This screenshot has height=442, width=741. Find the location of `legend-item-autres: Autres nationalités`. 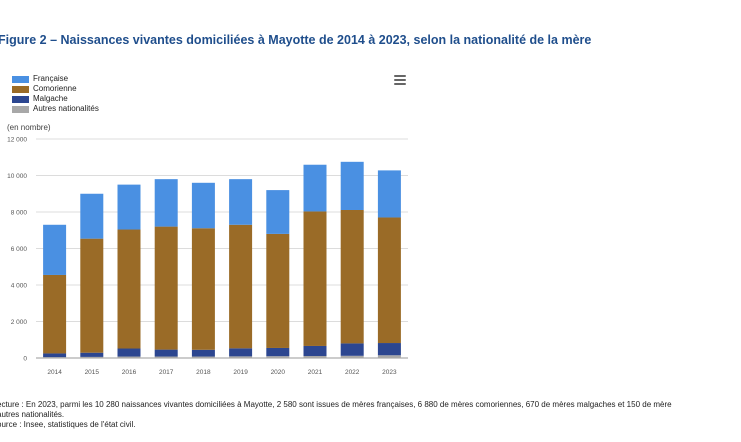

legend-item-autres: Autres nationalités is located at coordinates (55, 109).